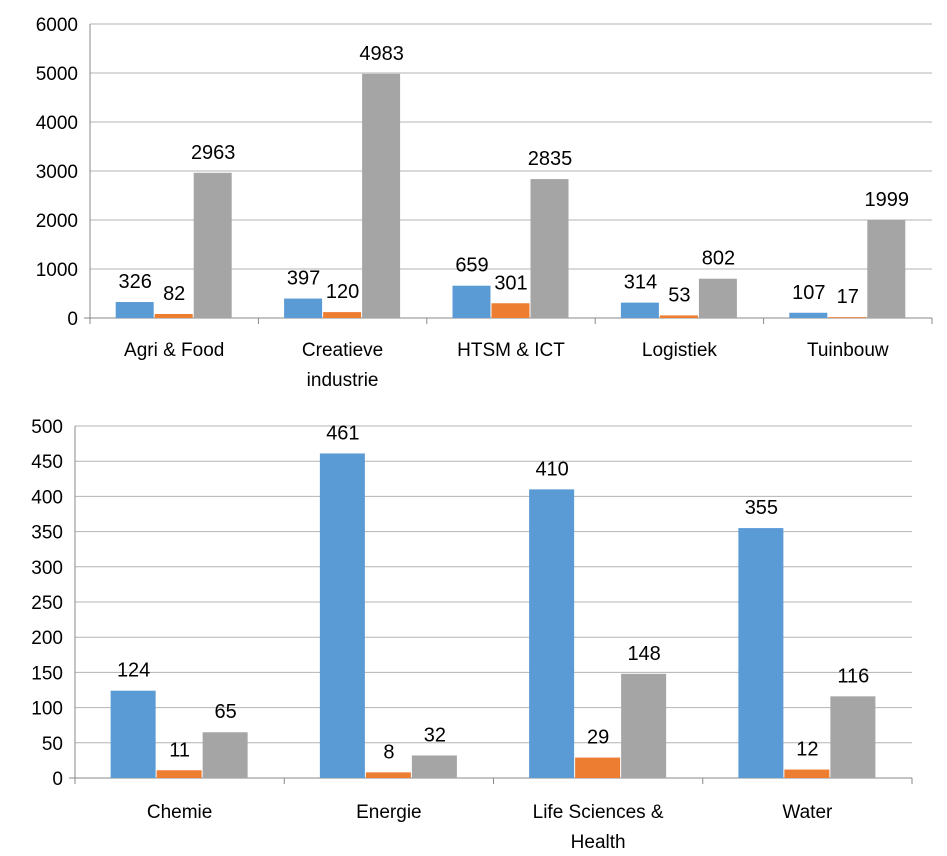 Image resolution: width=947 pixels, height=856 pixels. What do you see at coordinates (47, 638) in the screenshot?
I see `y-tick-label: 200` at bounding box center [47, 638].